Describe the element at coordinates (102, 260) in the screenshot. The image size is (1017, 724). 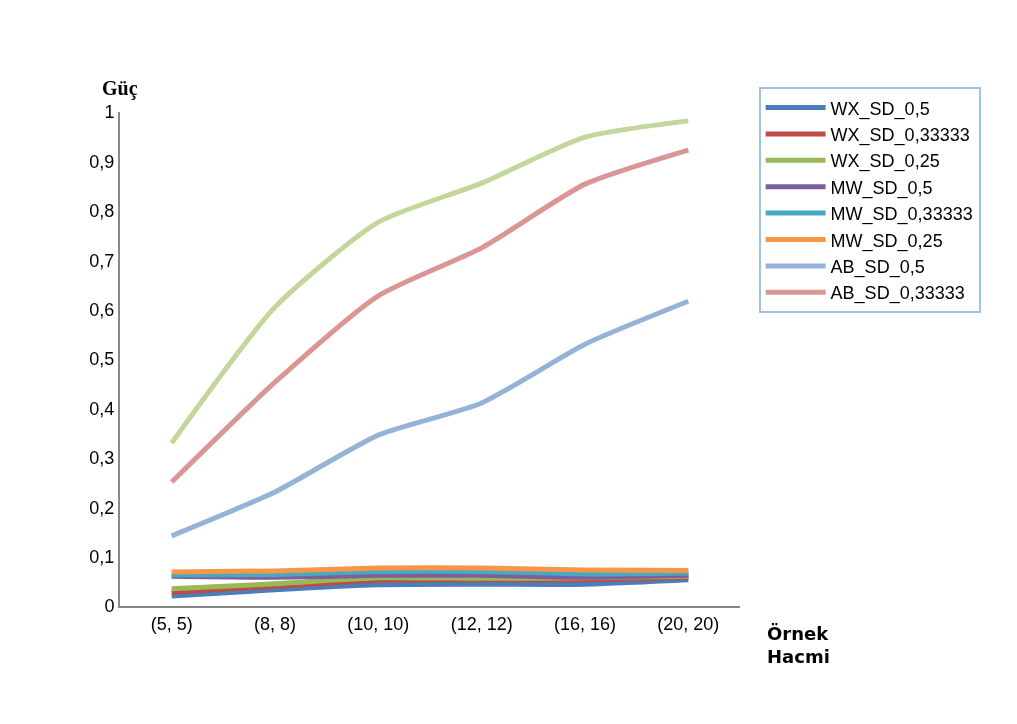
I see `y-tick-label: 0,7` at that location.